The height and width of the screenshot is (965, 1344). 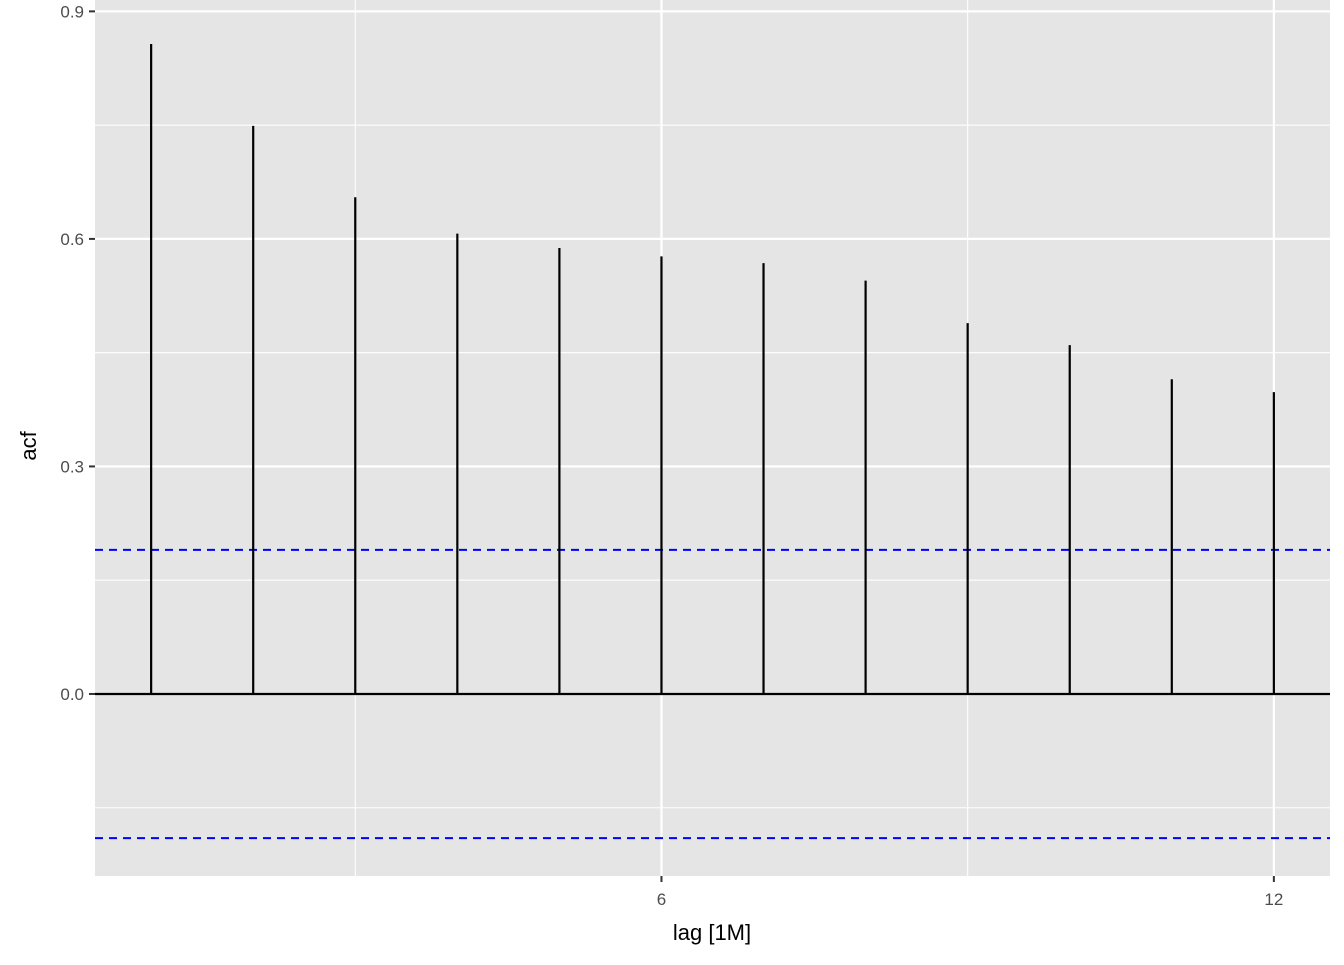 What do you see at coordinates (970, 892) in the screenshot?
I see `x-axis: 6 12` at bounding box center [970, 892].